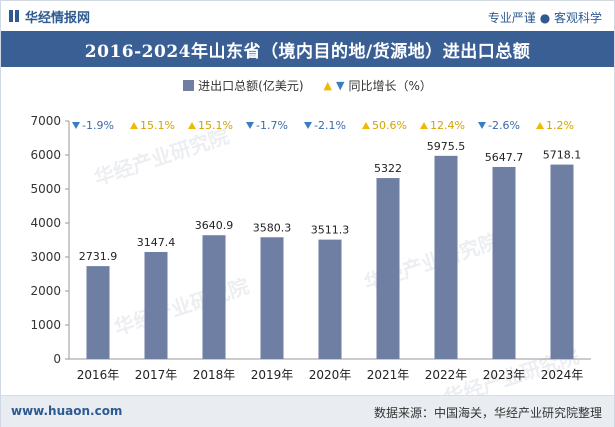 This screenshot has height=427, width=615. What do you see at coordinates (58, 18) in the screenshot?
I see `brand-name: 华经情报网` at bounding box center [58, 18].